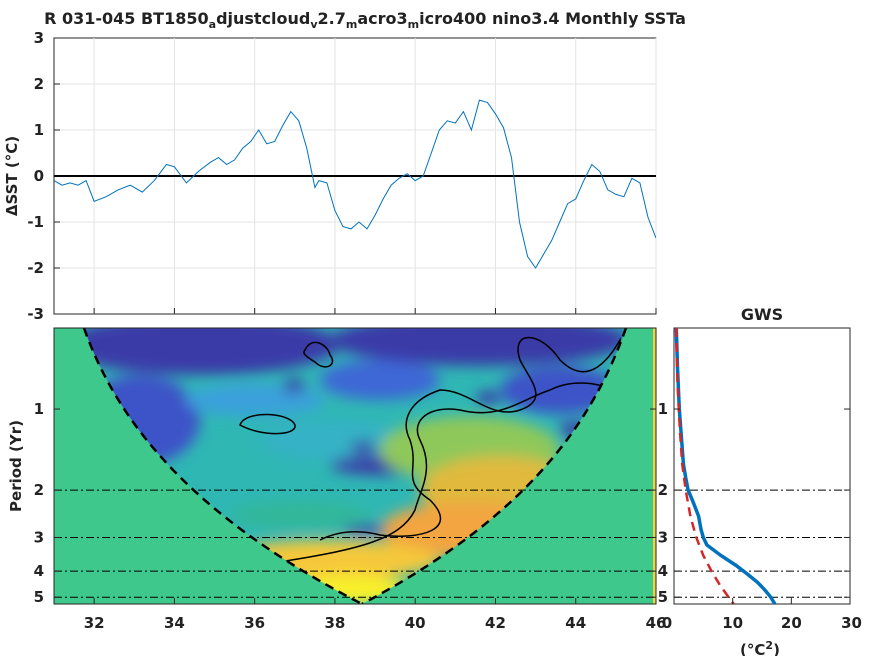  I want to click on title-part: acro3, so click(382, 18).